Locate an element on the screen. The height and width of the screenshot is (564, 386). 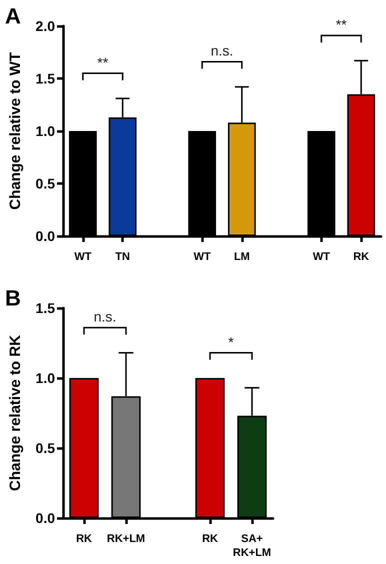
x-tick-label: RK+LM is located at coordinates (126, 539).